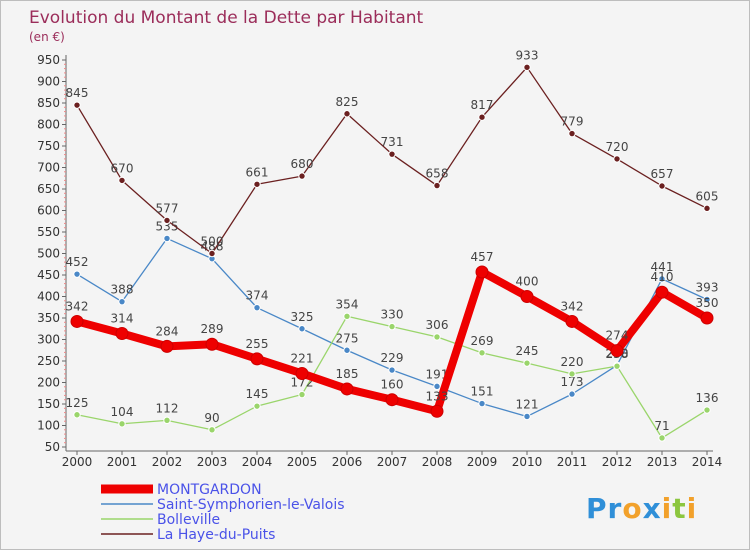 Image resolution: width=750 pixels, height=550 pixels. What do you see at coordinates (212, 462) in the screenshot?
I see `x-tick-label: 2003` at bounding box center [212, 462].